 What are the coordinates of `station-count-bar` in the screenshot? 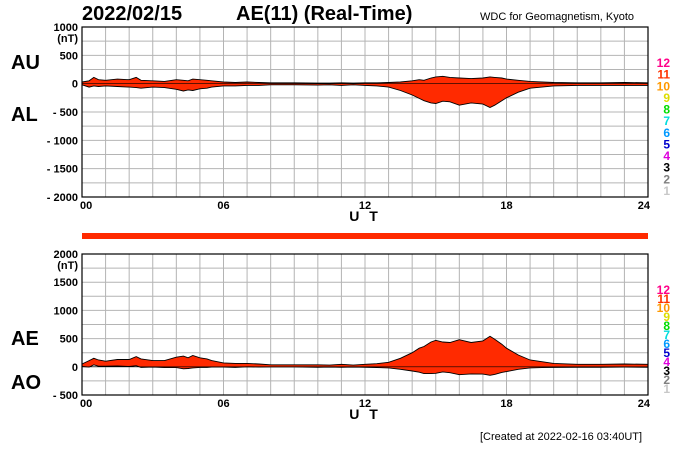 It's located at (365, 236).